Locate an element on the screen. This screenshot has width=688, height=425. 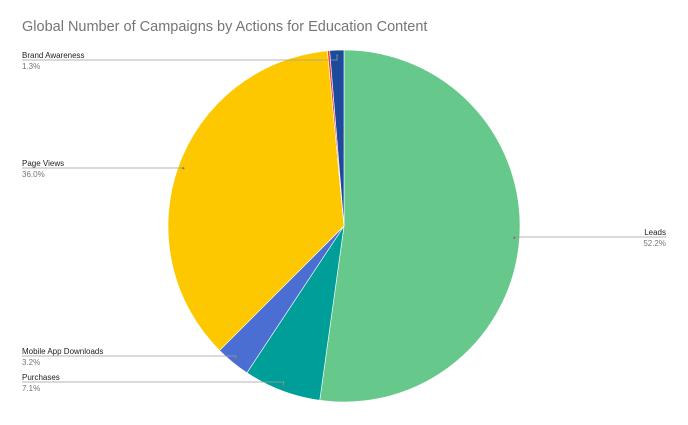
slice-label-brand-awareness: Brand Awareness is located at coordinates (53, 55).